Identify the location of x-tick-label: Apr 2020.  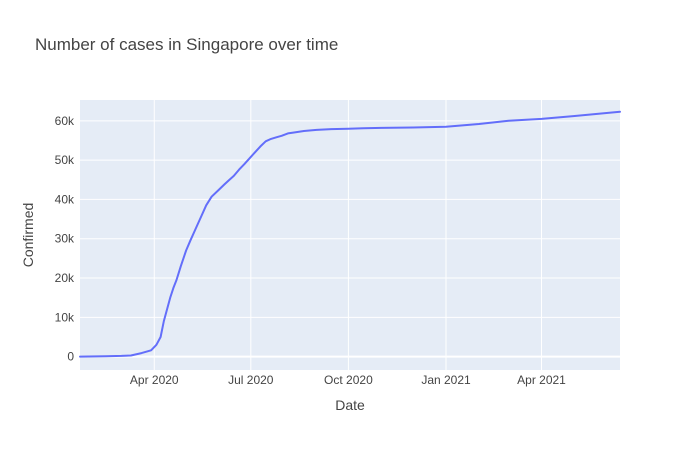
(154, 380).